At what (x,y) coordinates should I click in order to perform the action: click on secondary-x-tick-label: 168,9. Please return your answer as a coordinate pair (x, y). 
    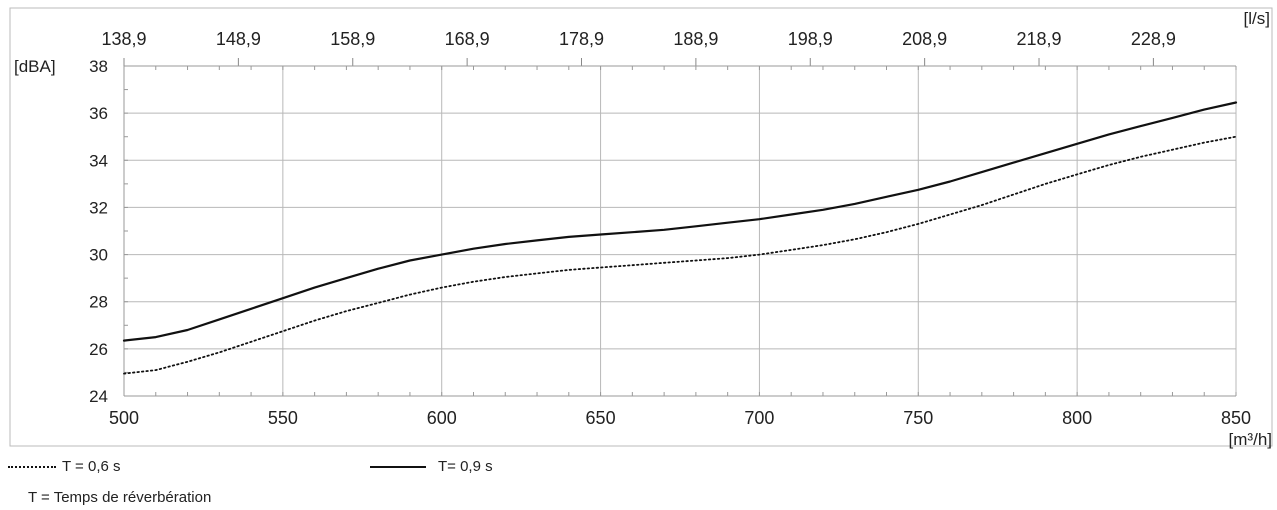
    Looking at the image, I should click on (467, 39).